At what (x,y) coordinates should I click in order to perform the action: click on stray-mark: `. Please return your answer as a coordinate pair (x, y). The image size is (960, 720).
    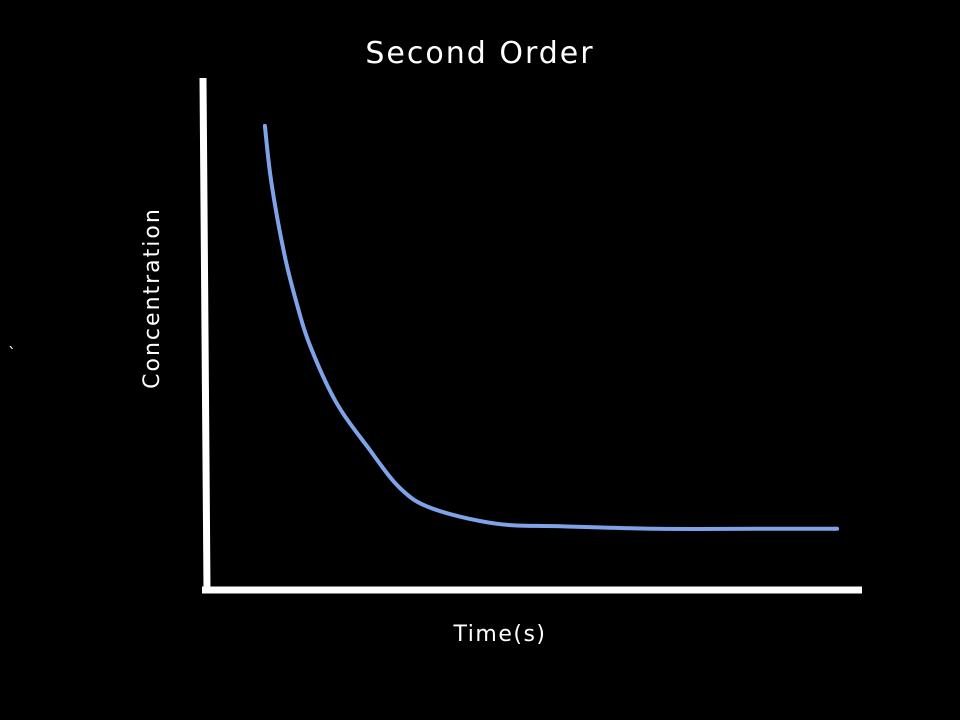
    Looking at the image, I should click on (12, 353).